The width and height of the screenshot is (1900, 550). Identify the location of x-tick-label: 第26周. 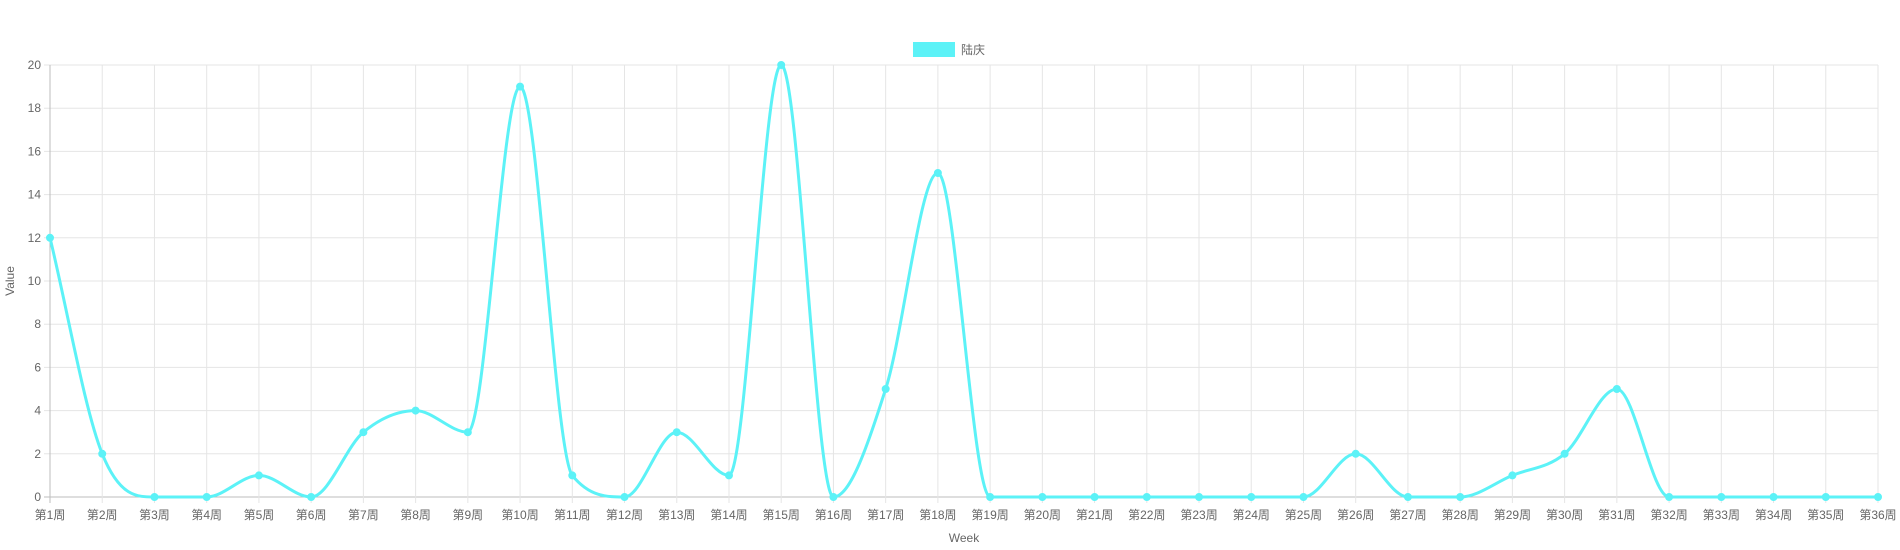
(1355, 515).